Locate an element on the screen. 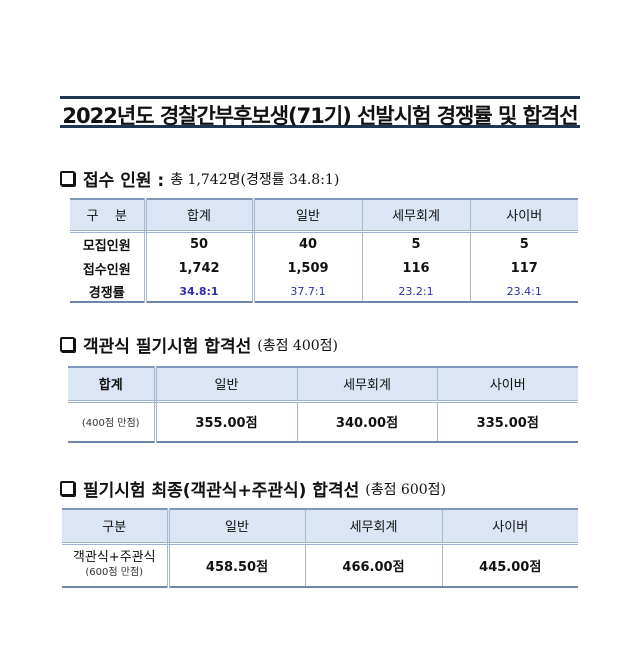 This screenshot has width=640, height=667. table-row: (400점 만점) 355.00점 340.00점 335.00점 is located at coordinates (323, 422).